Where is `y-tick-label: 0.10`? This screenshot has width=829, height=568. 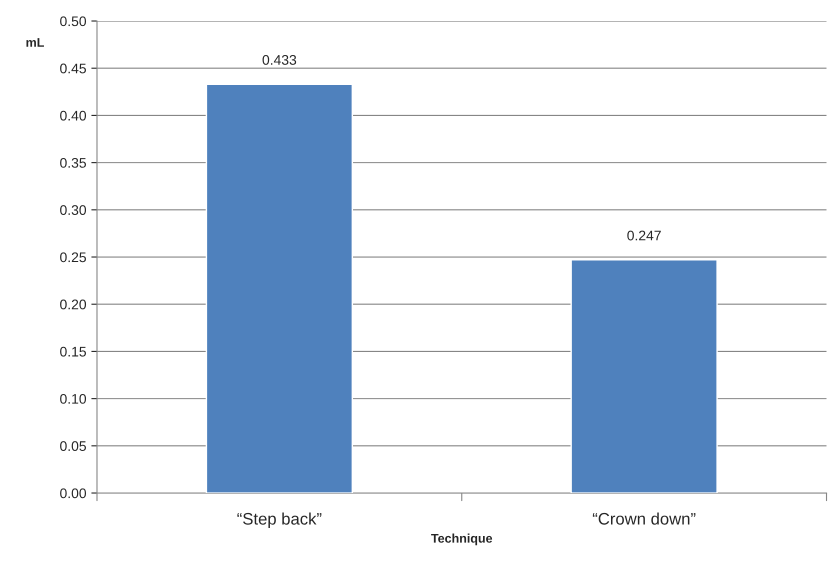 y-tick-label: 0.10 is located at coordinates (73, 399).